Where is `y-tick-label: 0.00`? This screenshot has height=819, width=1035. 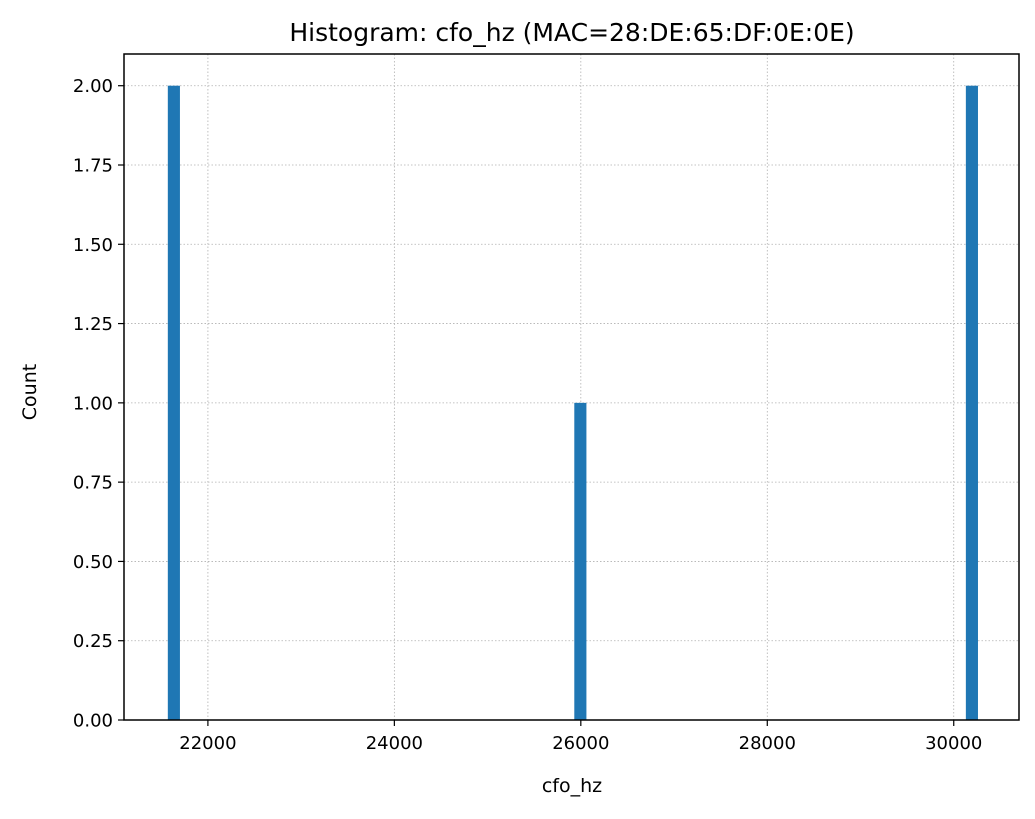
y-tick-label: 0.00 is located at coordinates (93, 721).